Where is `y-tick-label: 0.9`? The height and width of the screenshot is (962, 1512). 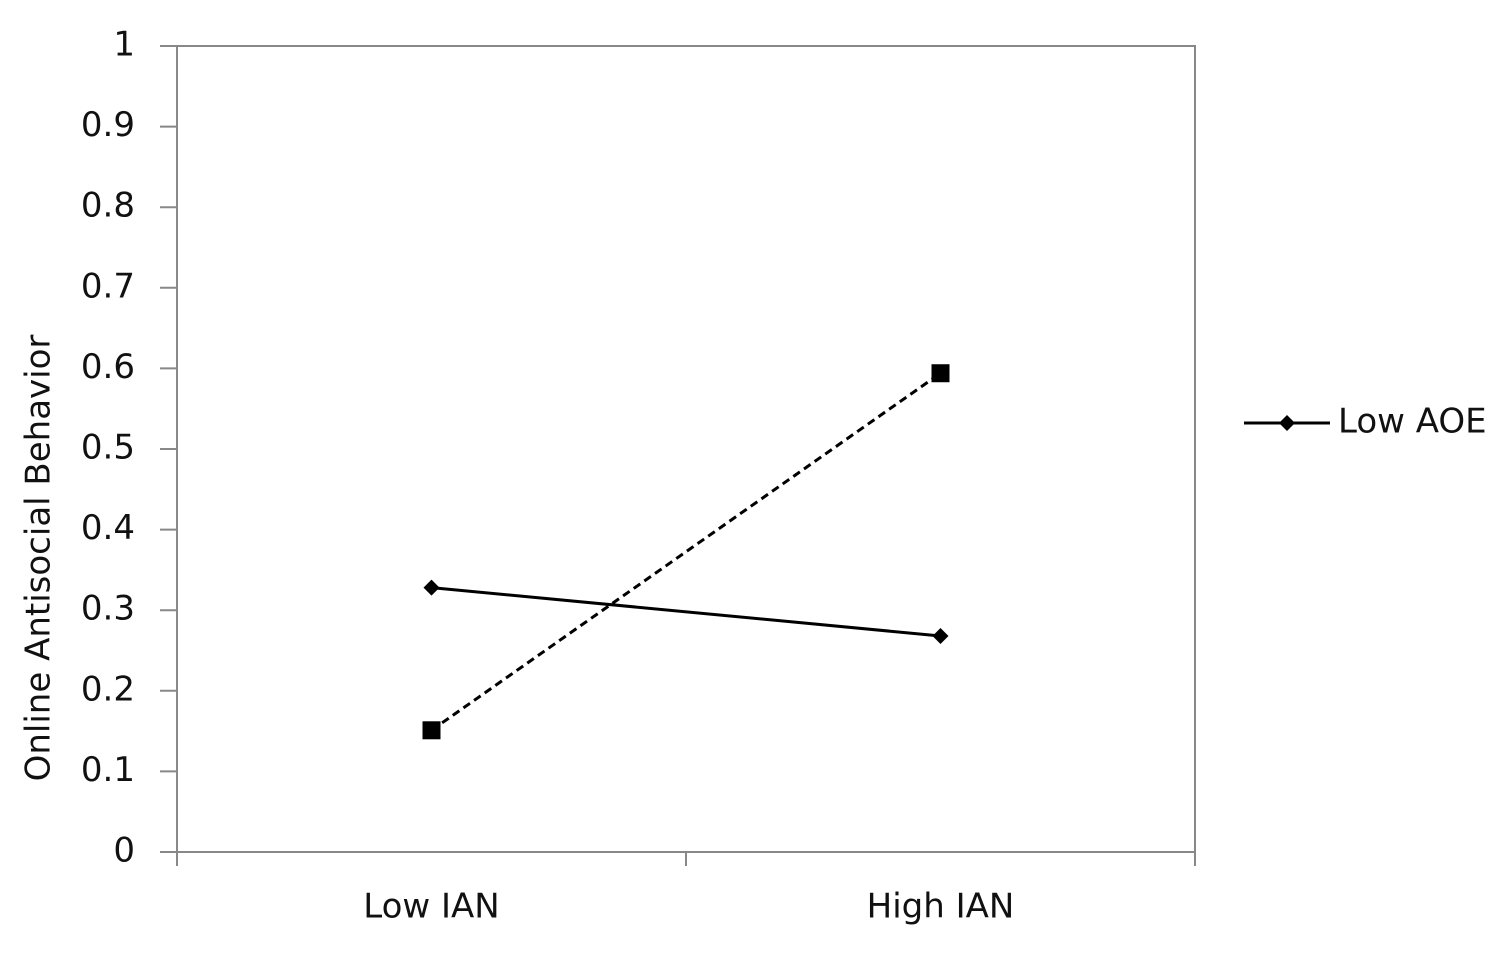 y-tick-label: 0.9 is located at coordinates (108, 125).